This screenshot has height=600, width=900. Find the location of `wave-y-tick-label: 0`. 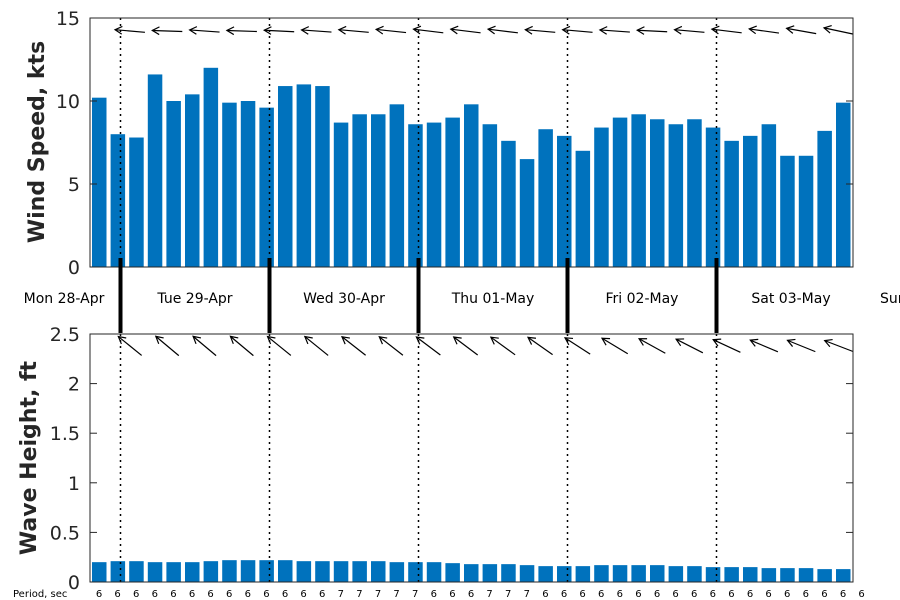

wave-y-tick-label: 0 is located at coordinates (74, 583).